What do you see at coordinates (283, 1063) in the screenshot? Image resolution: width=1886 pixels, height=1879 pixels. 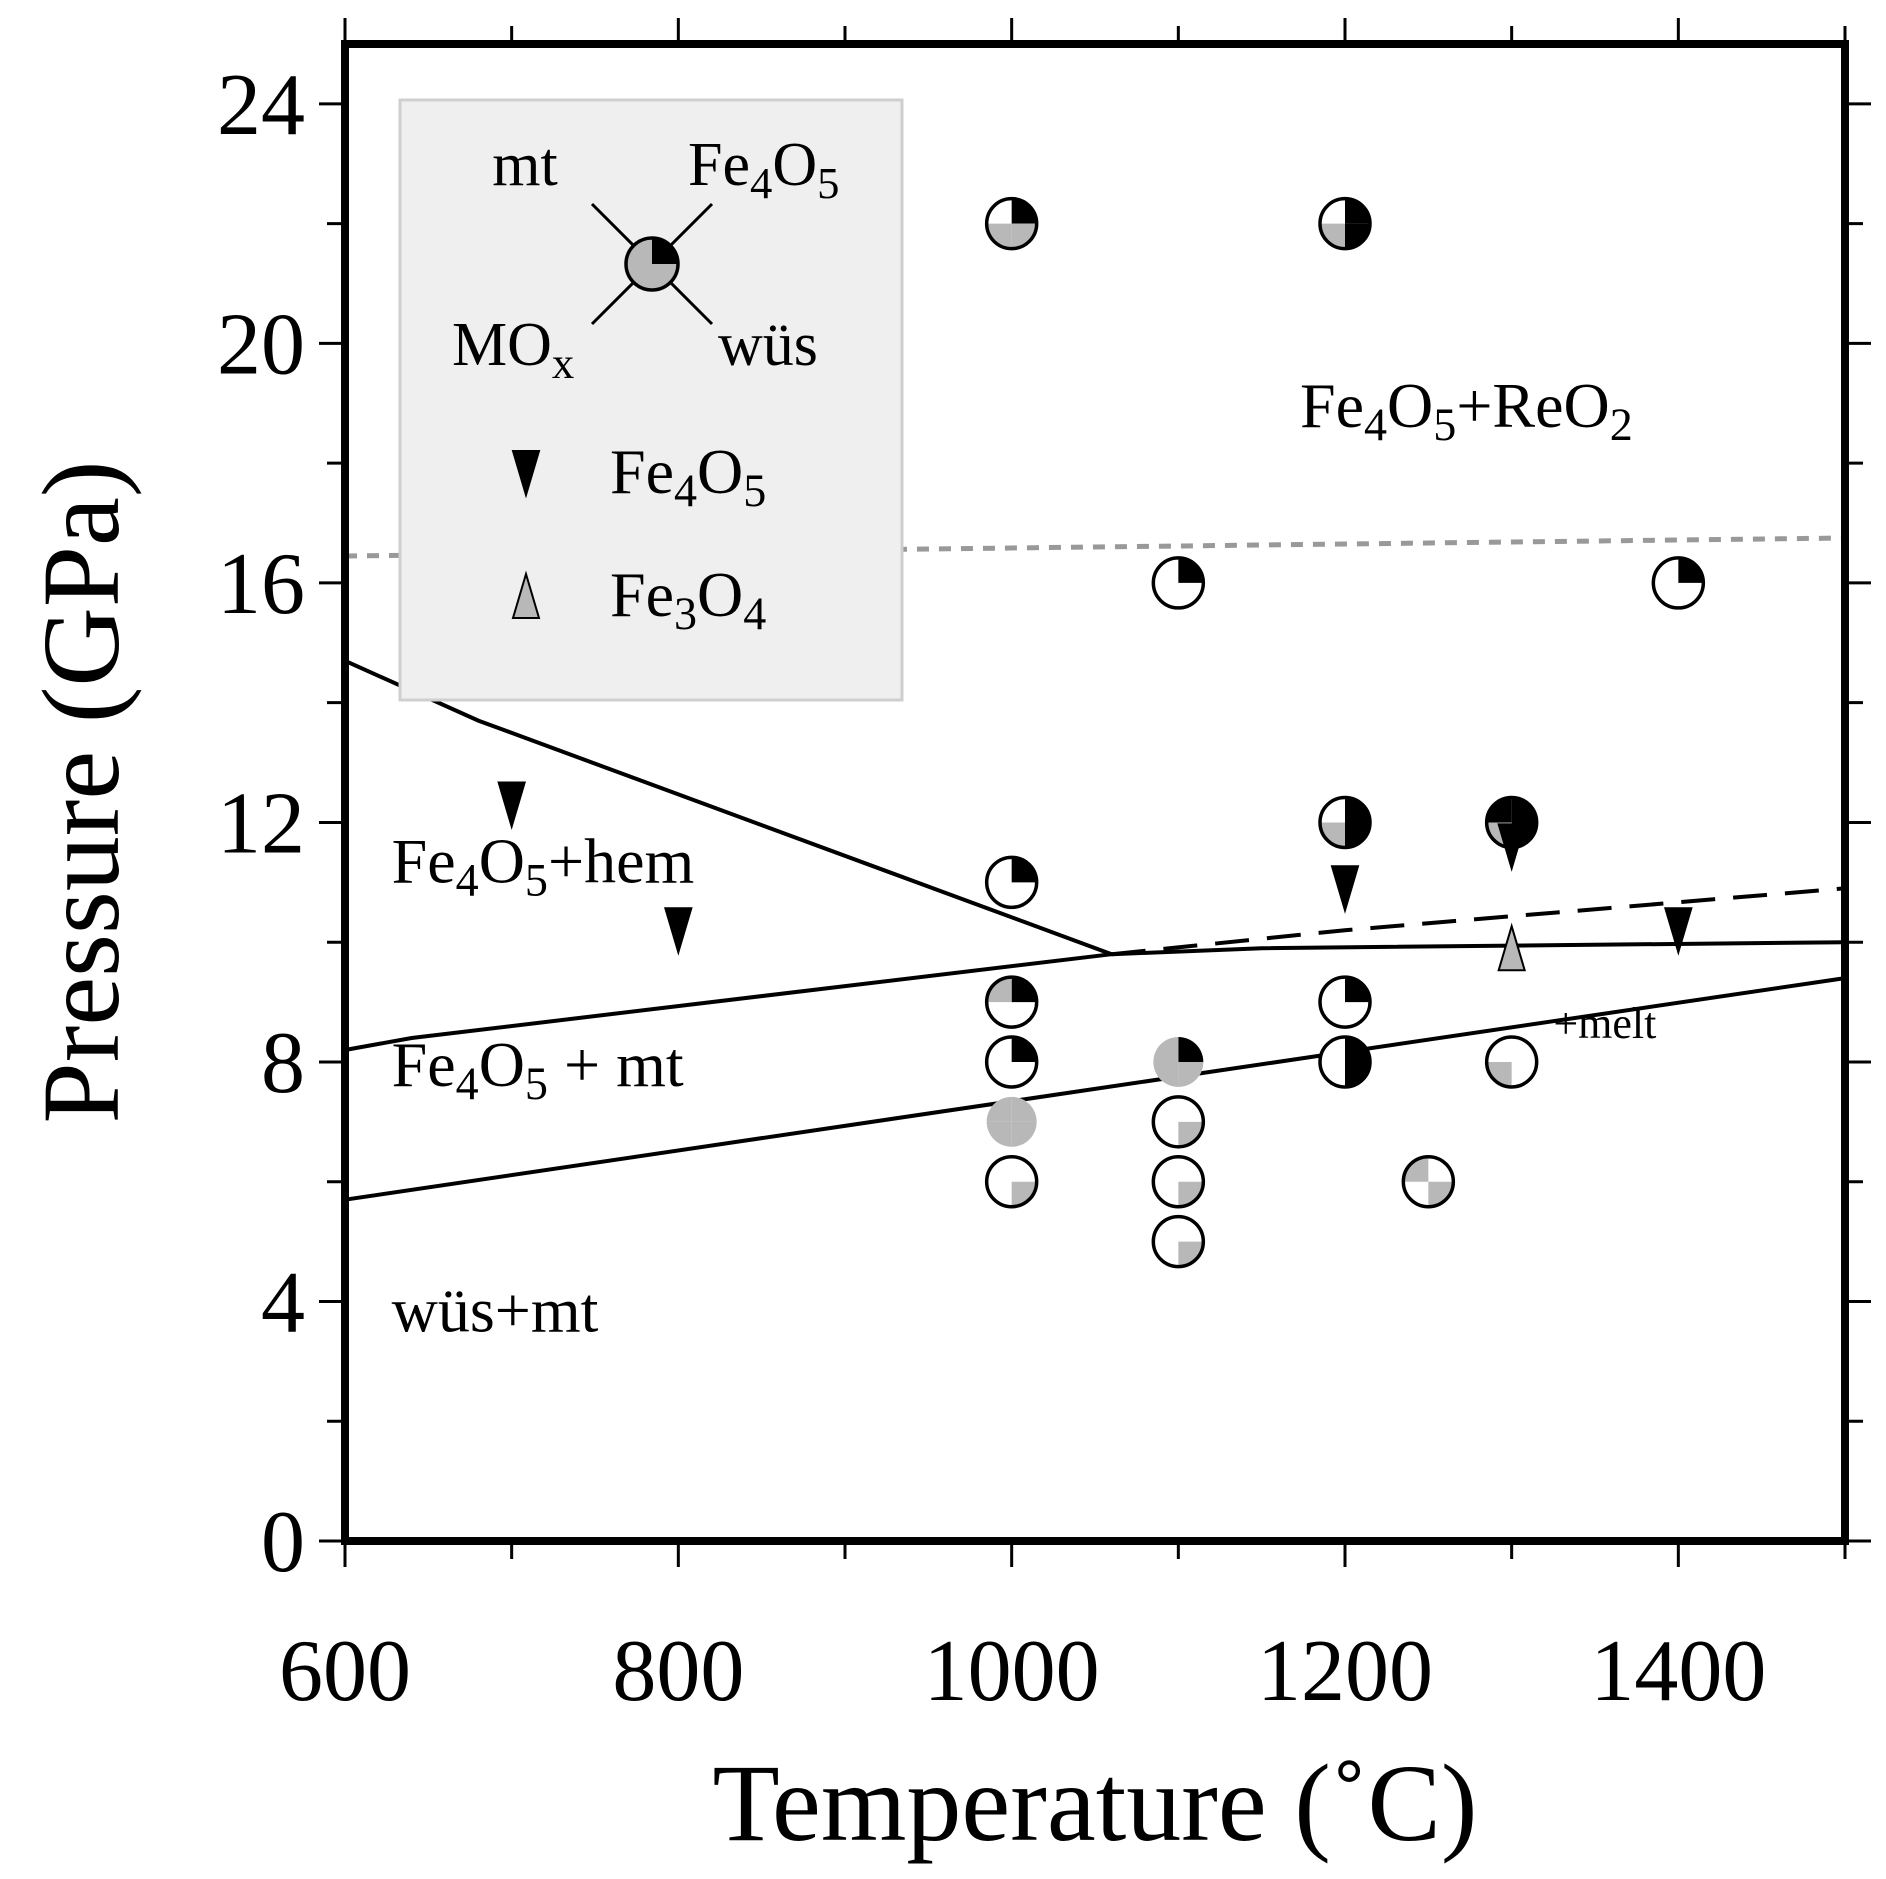 I see `y-tick-label: 8` at bounding box center [283, 1063].